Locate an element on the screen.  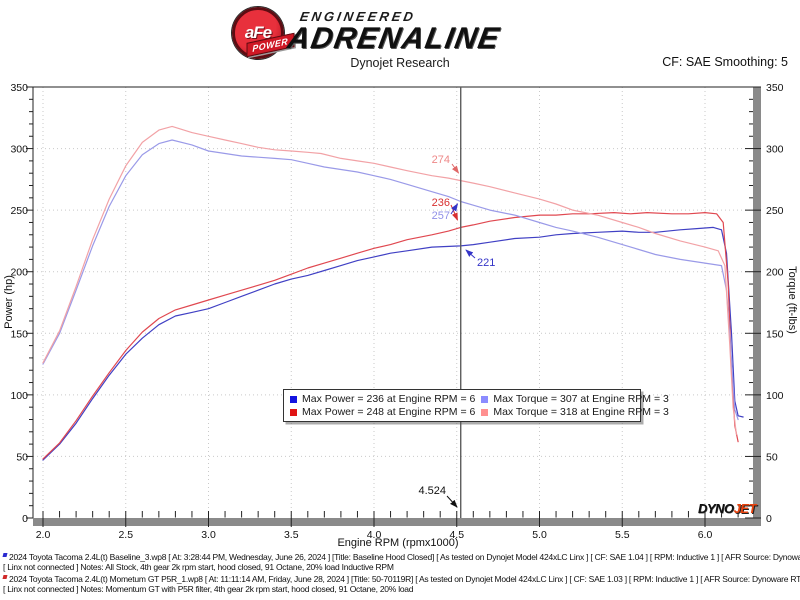
rpm-tick-label: 3.0 is located at coordinates (208, 535).